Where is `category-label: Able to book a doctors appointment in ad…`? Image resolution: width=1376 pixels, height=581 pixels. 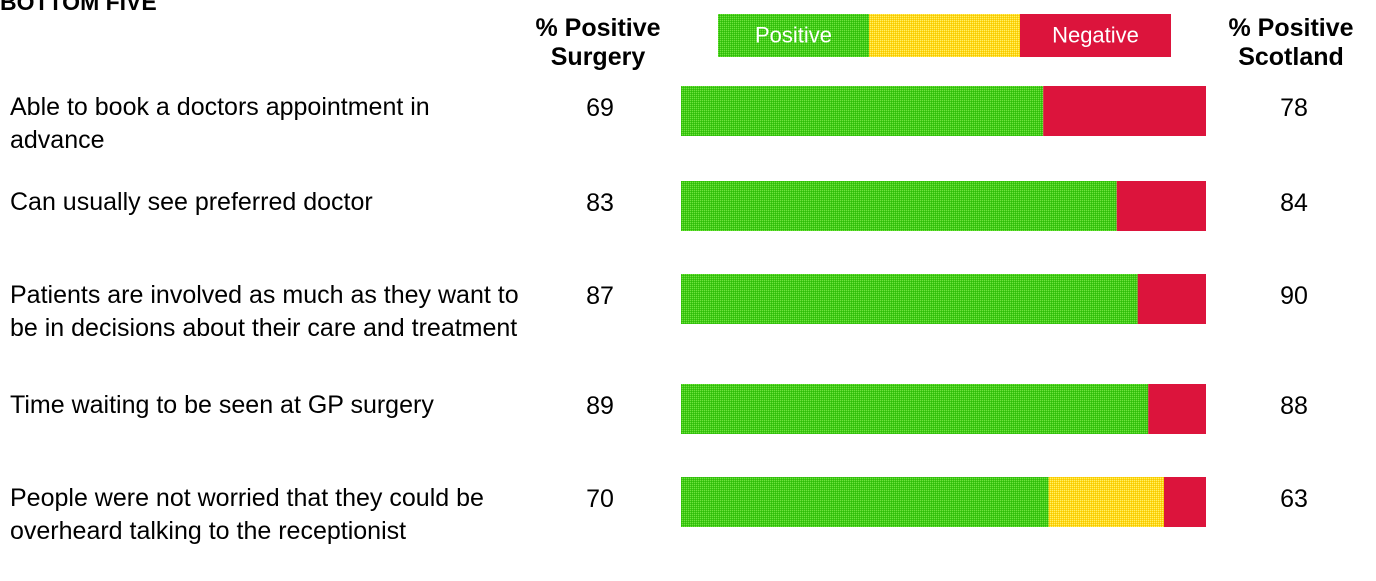
category-label: Able to book a doctors appointment in ad… is located at coordinates (220, 123).